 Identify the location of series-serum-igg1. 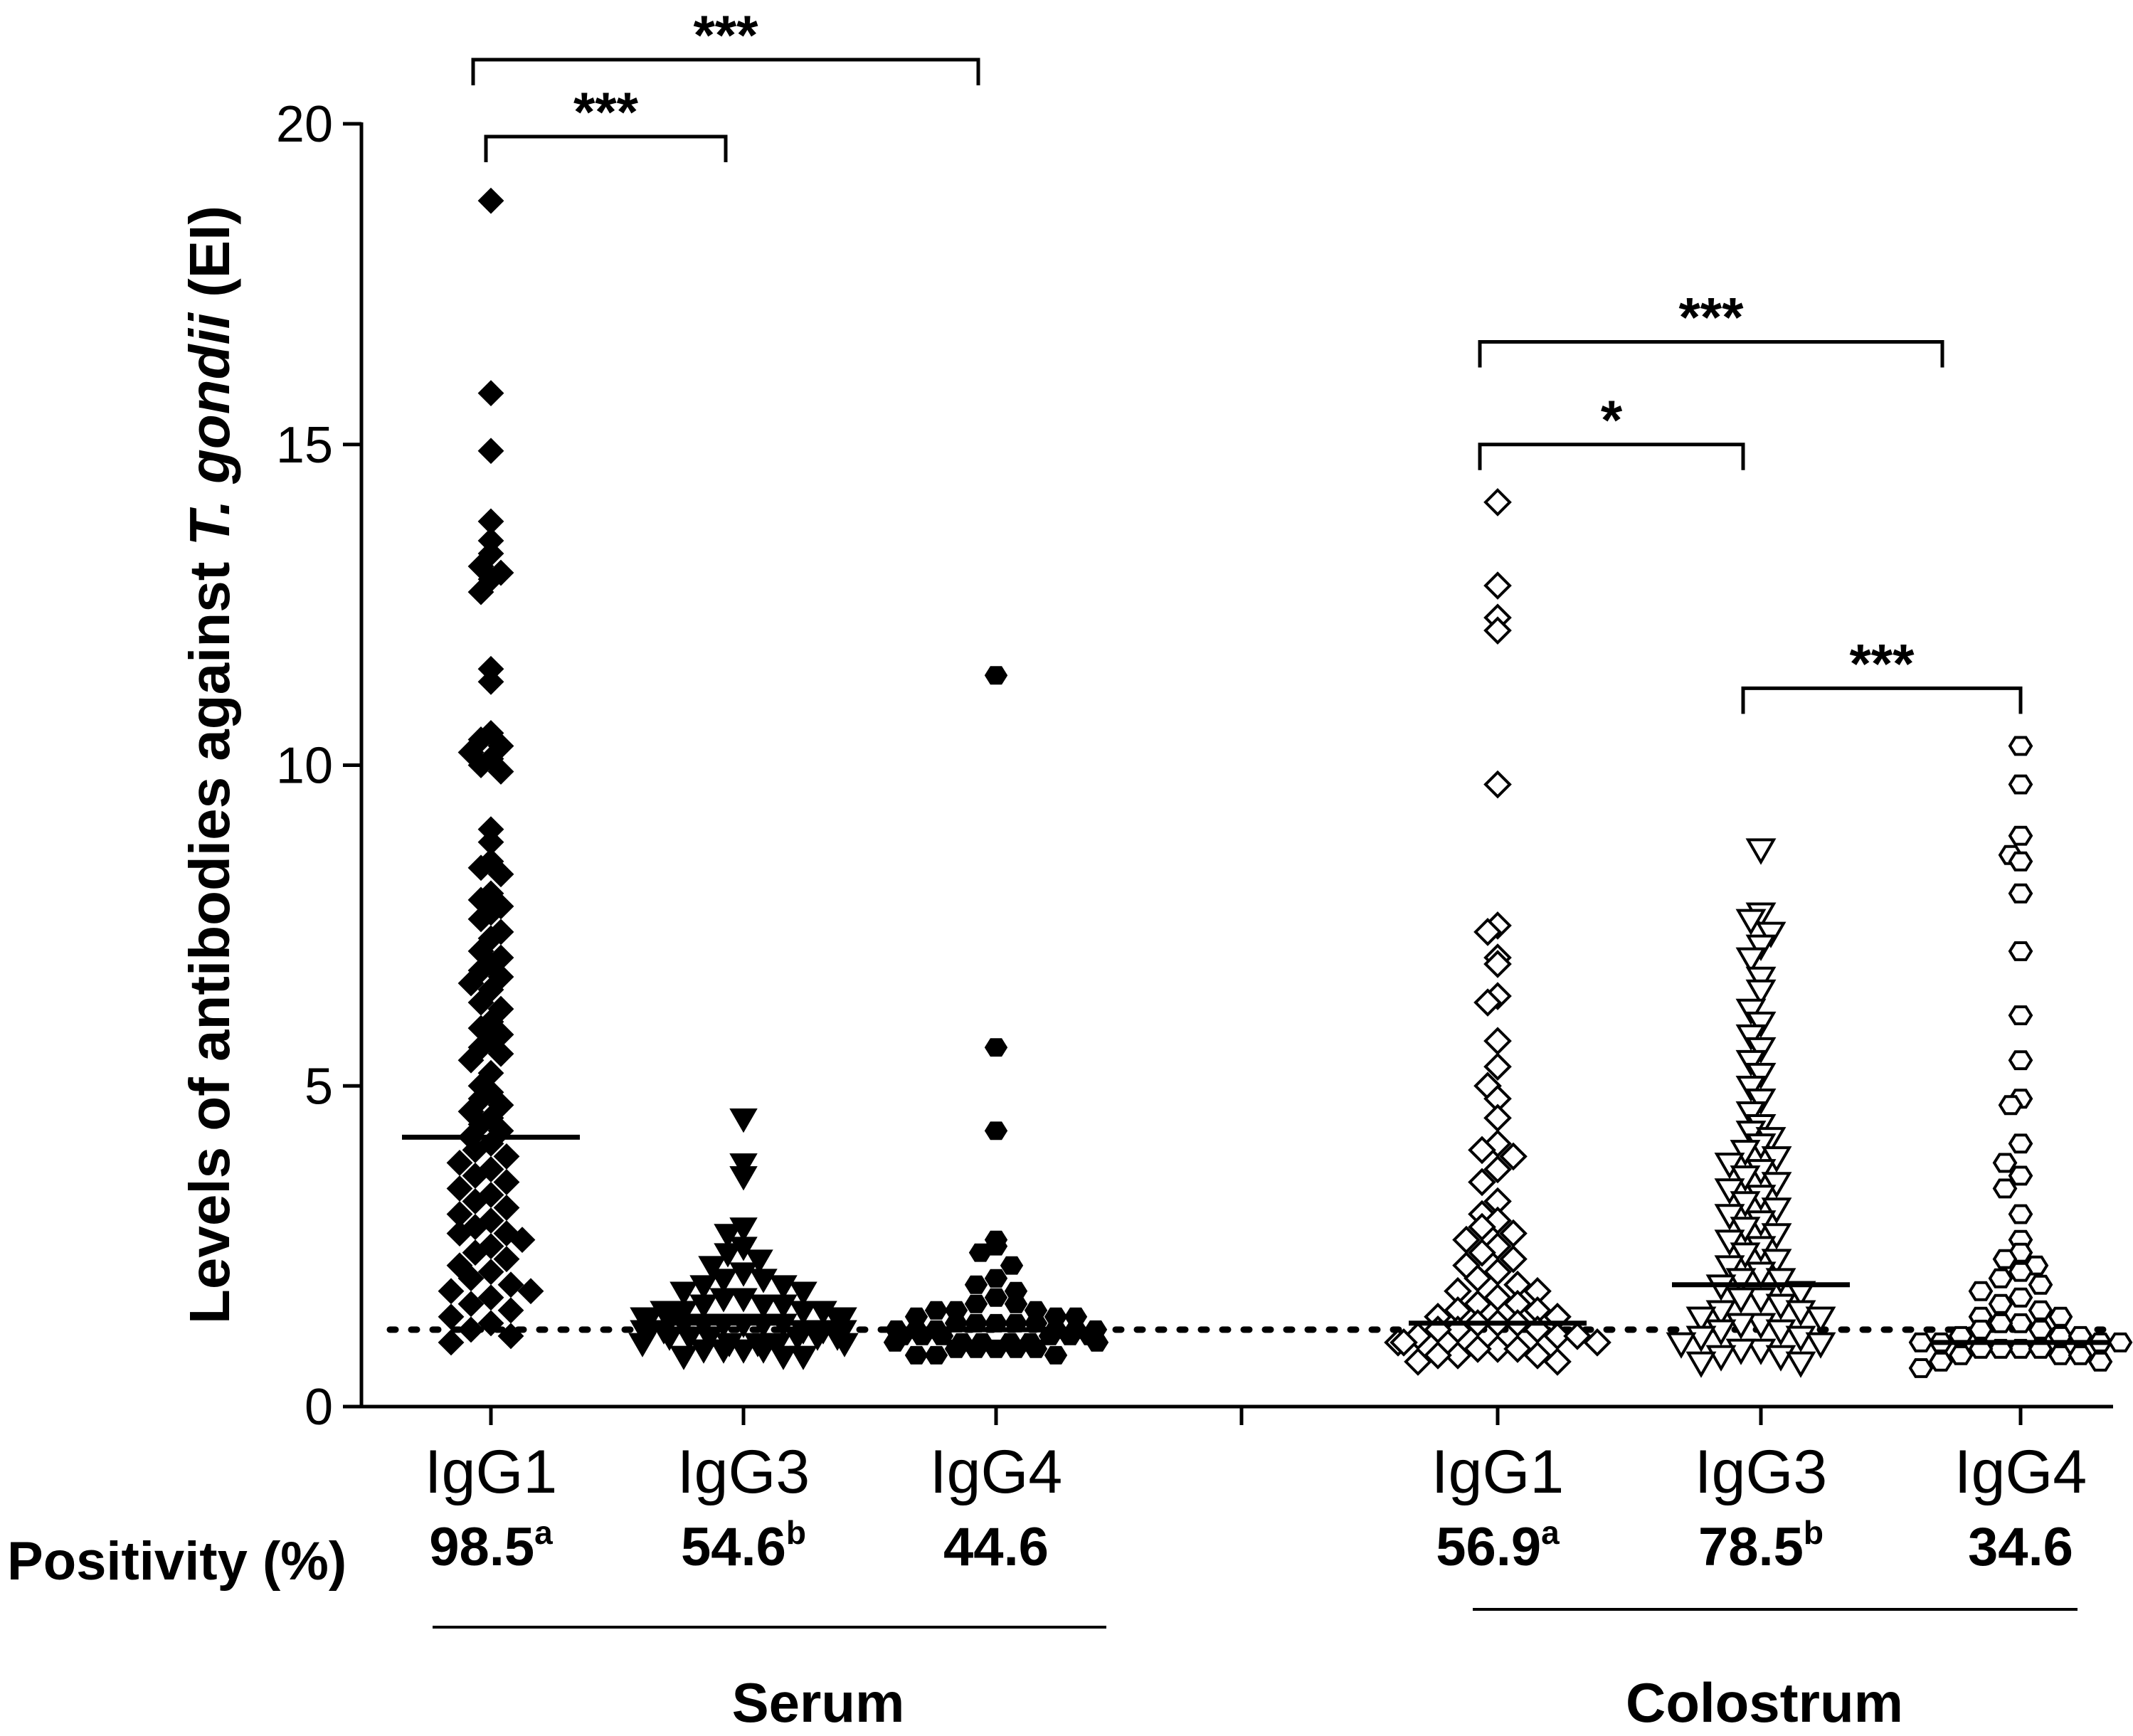
(491, 772).